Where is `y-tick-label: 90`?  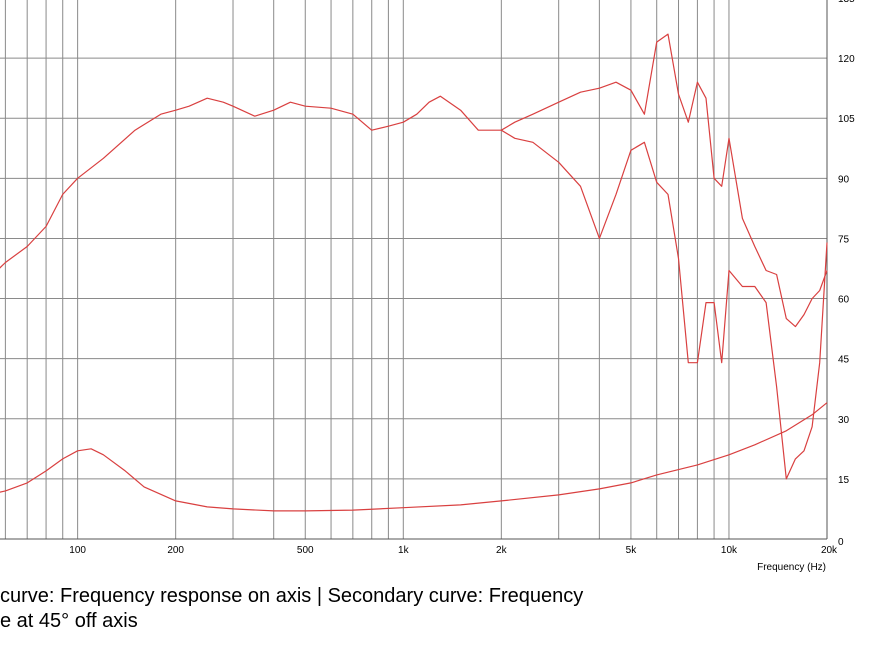 y-tick-label: 90 is located at coordinates (844, 179).